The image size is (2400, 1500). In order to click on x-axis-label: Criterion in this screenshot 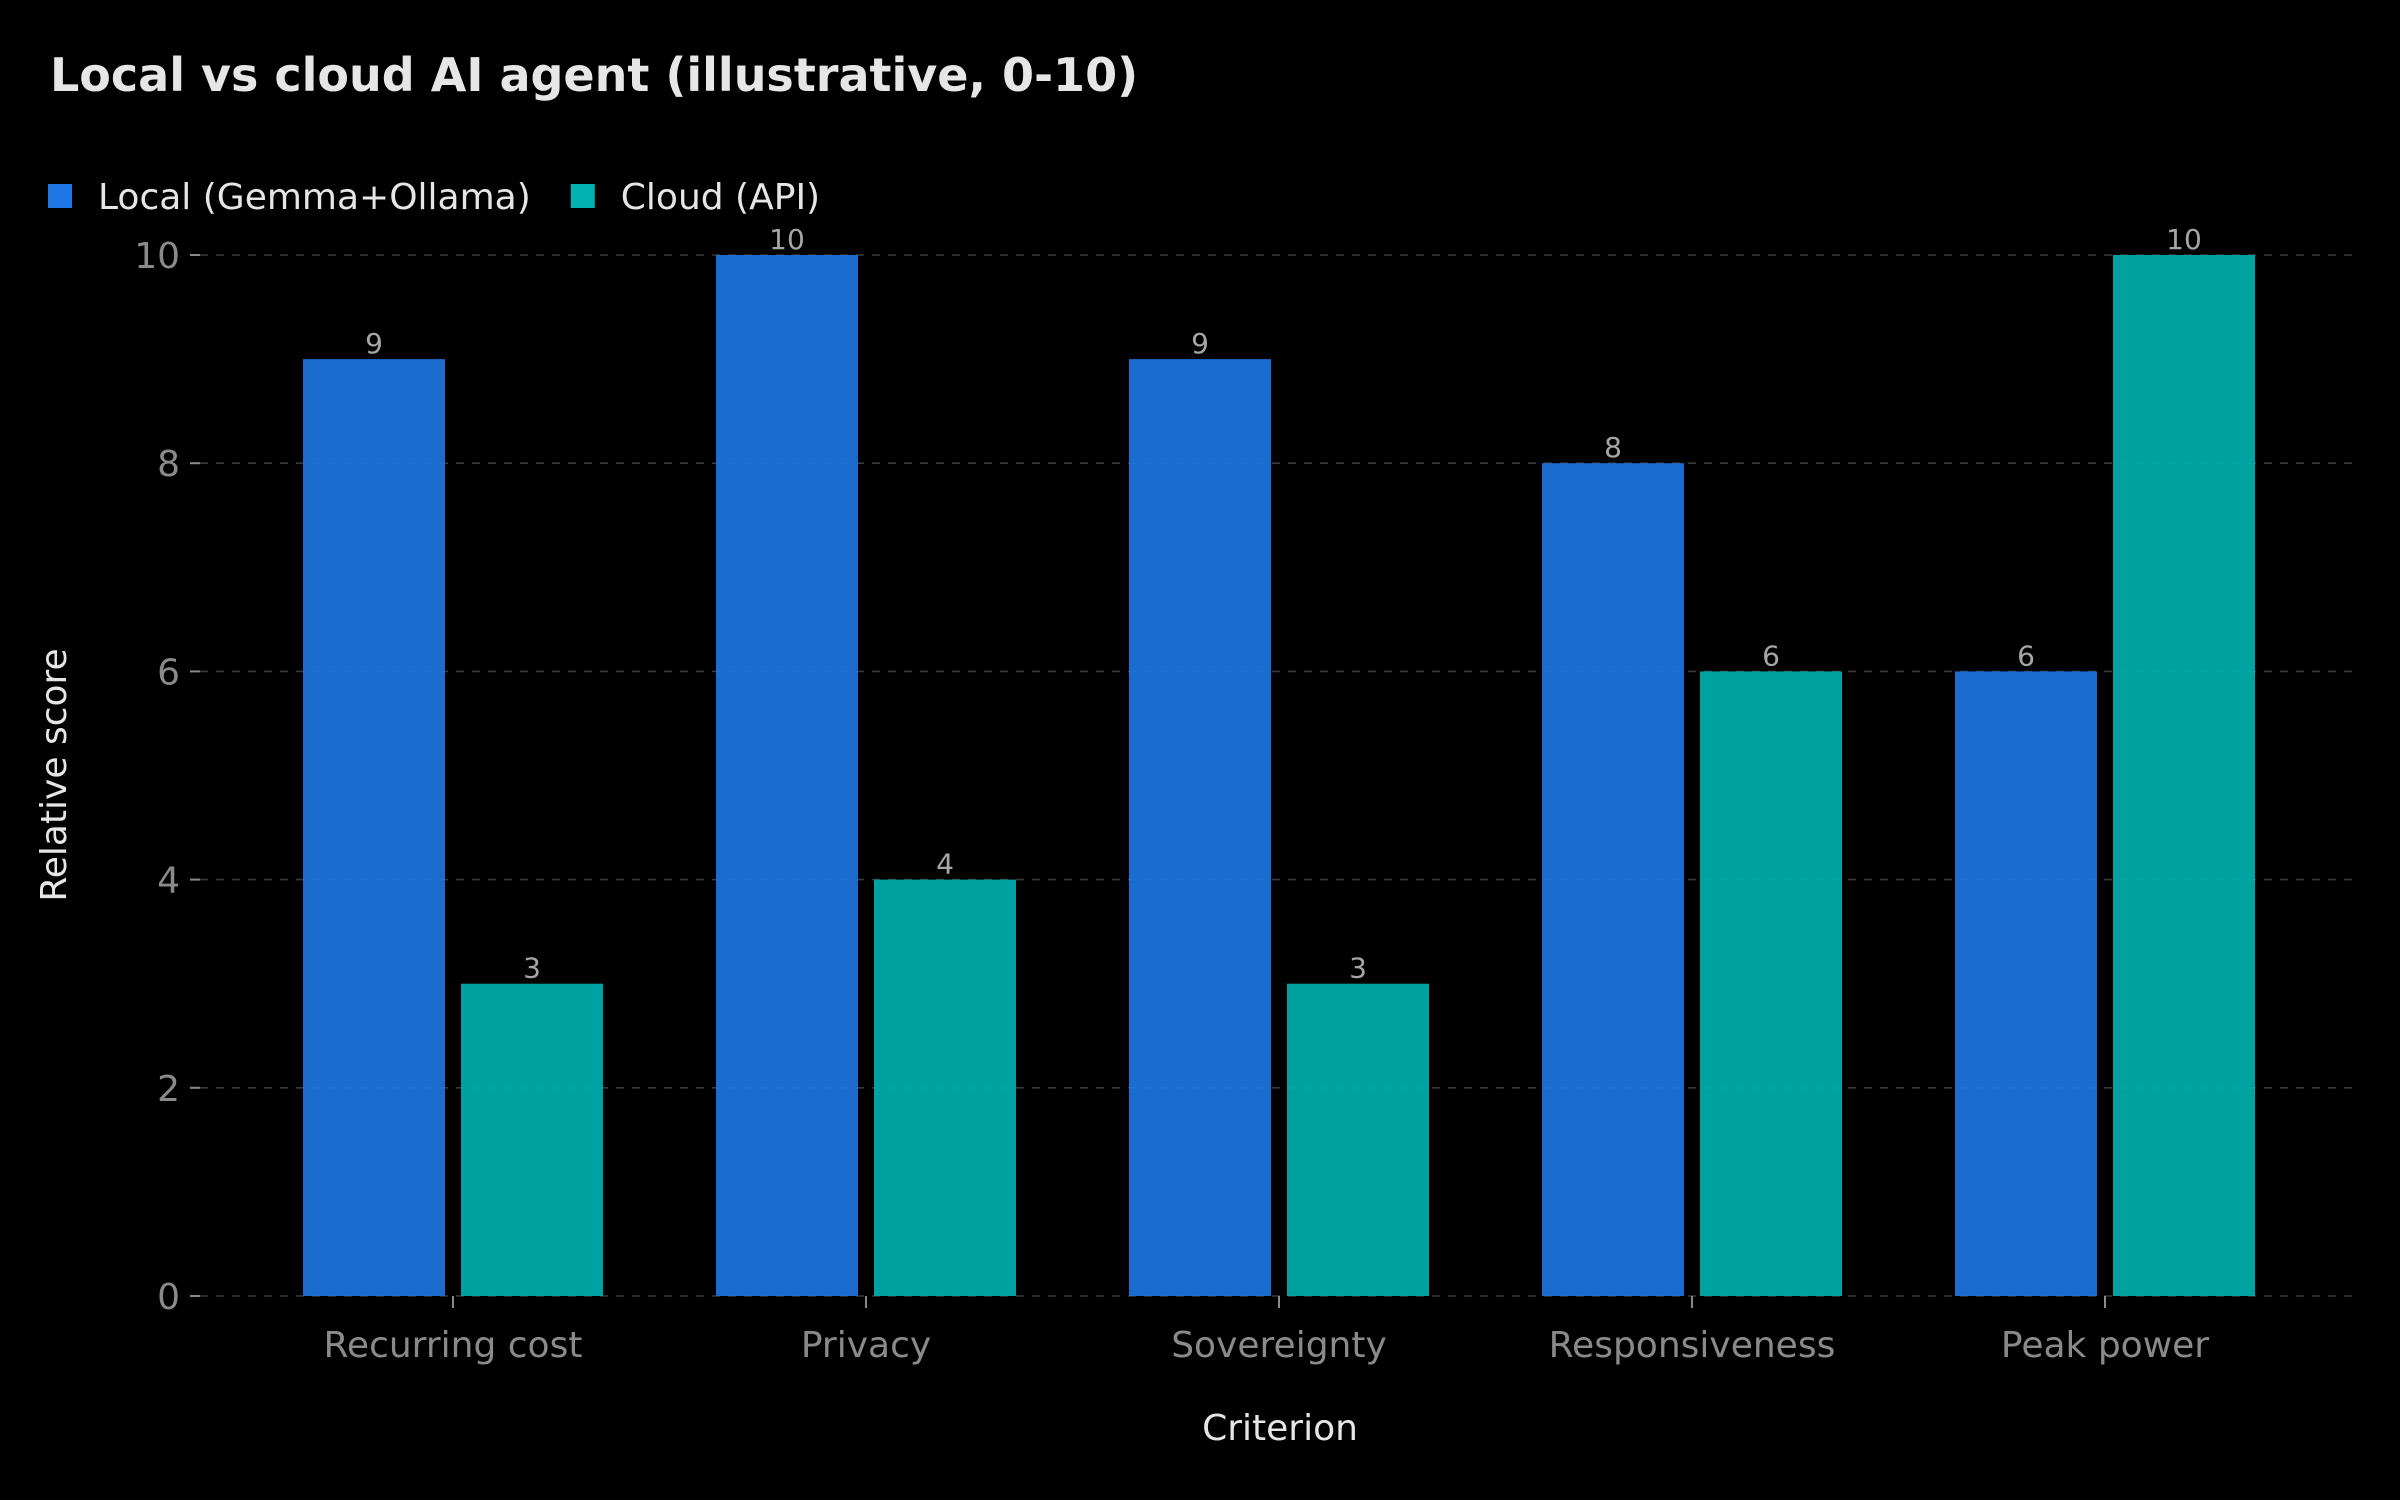, I will do `click(1280, 1428)`.